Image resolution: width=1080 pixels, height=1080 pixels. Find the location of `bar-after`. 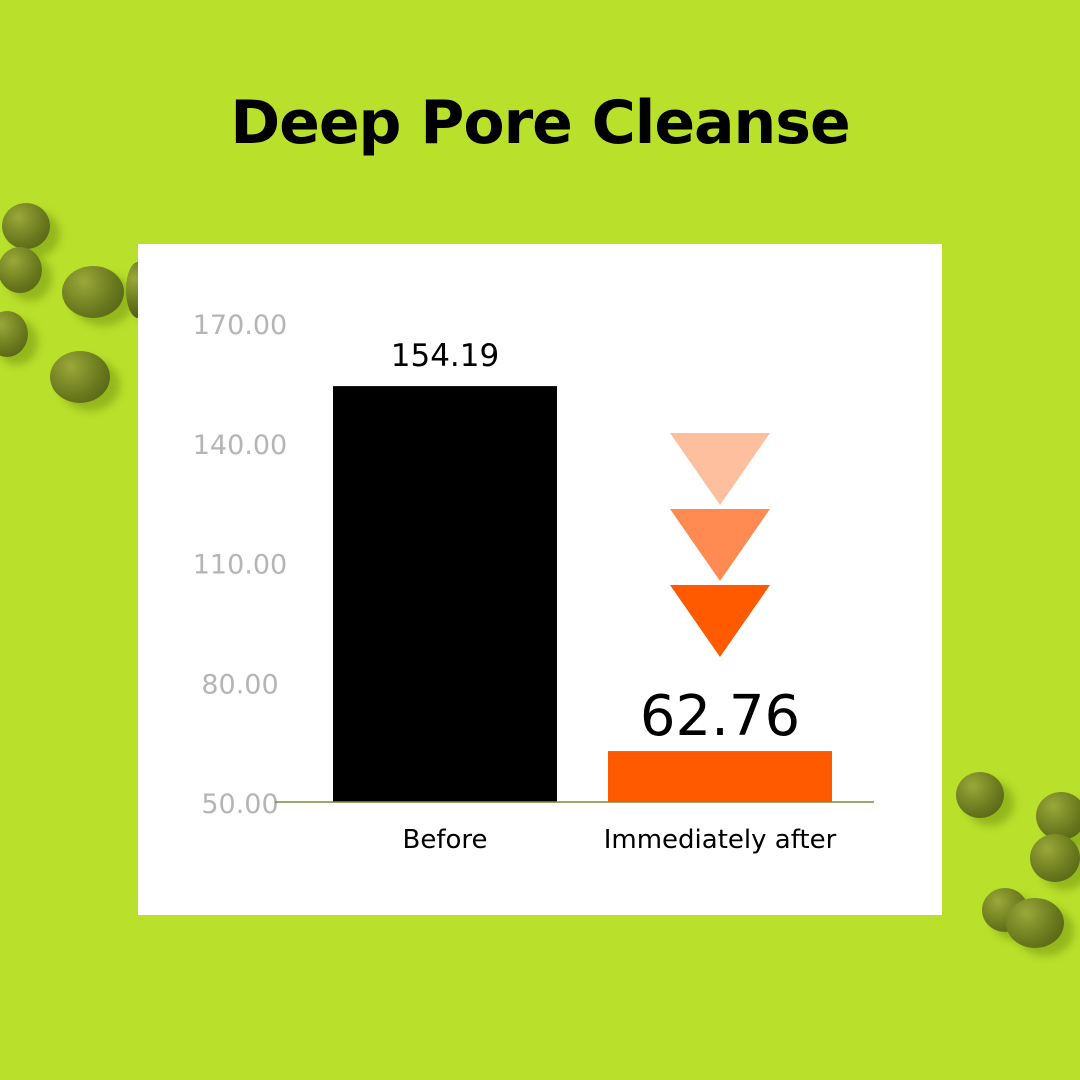

bar-after is located at coordinates (720, 776).